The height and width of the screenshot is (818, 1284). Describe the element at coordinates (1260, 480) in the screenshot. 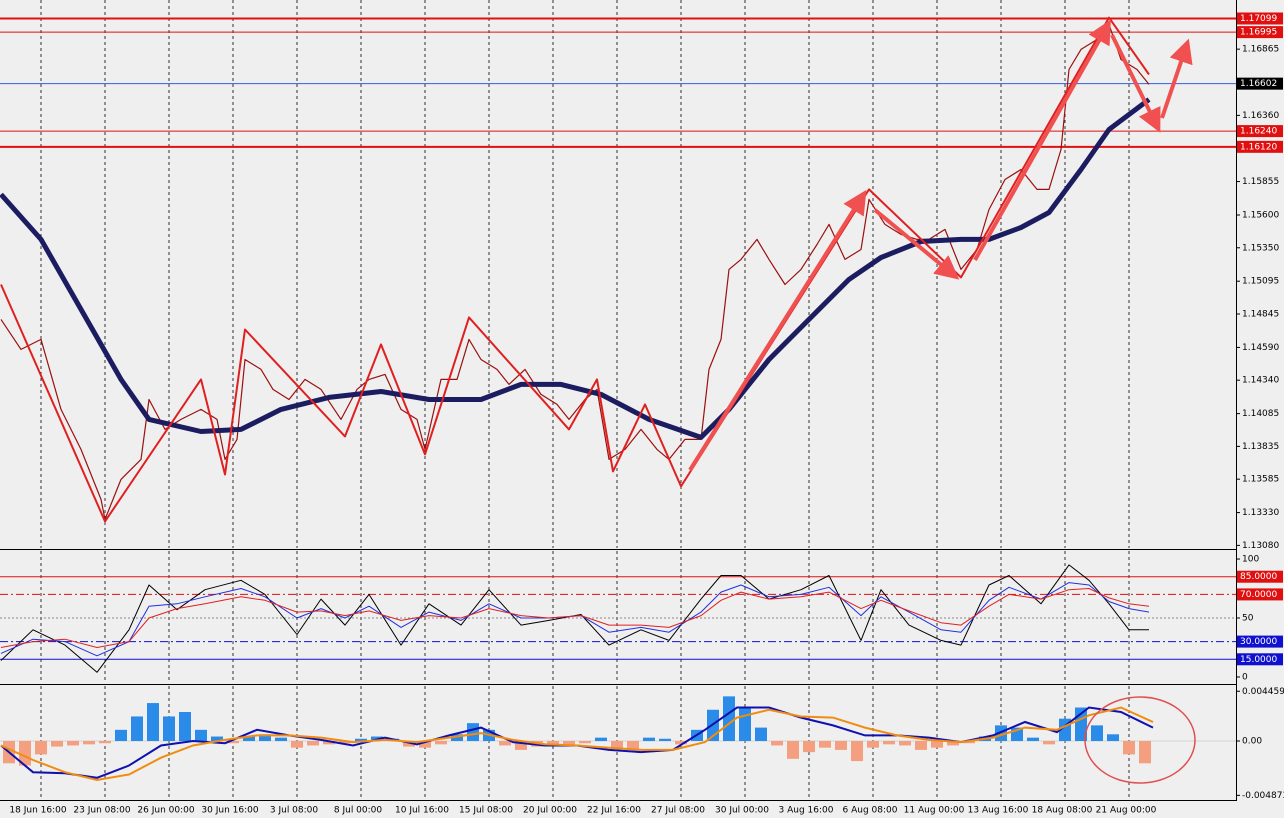

I see `y-tick-label: 1.13585` at that location.